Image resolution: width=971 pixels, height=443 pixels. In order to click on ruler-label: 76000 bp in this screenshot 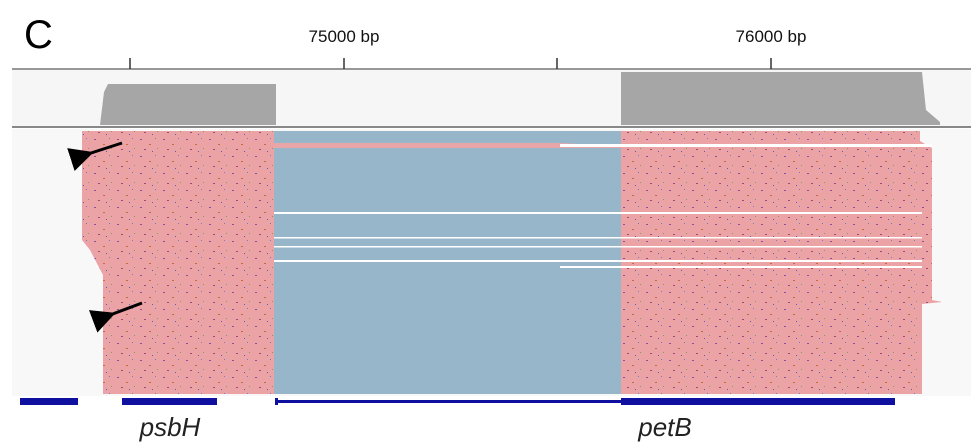, I will do `click(771, 36)`.